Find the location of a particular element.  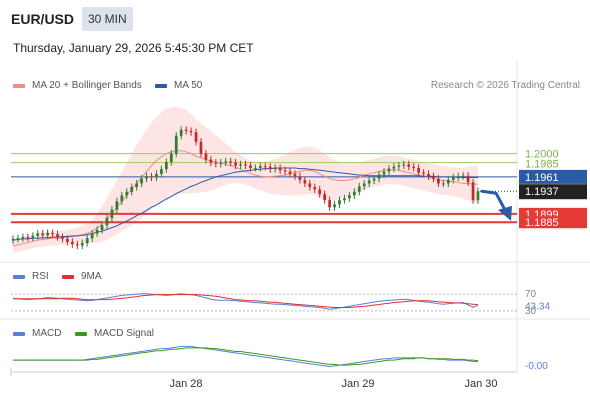

pivot-label-box is located at coordinates (553, 176).